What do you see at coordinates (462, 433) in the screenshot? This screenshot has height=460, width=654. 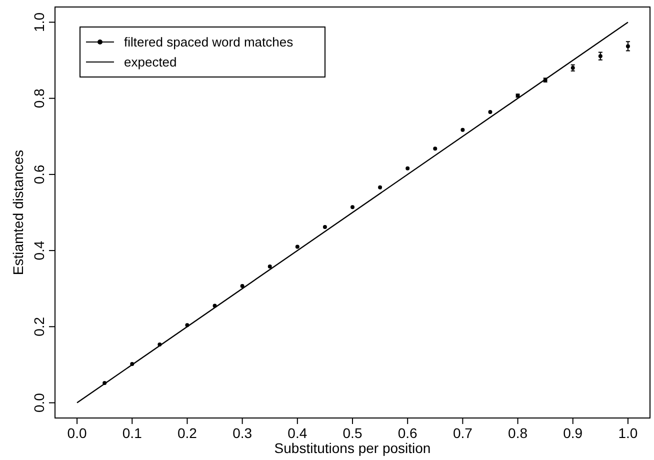 I see `x-tick-label: 0.7` at bounding box center [462, 433].